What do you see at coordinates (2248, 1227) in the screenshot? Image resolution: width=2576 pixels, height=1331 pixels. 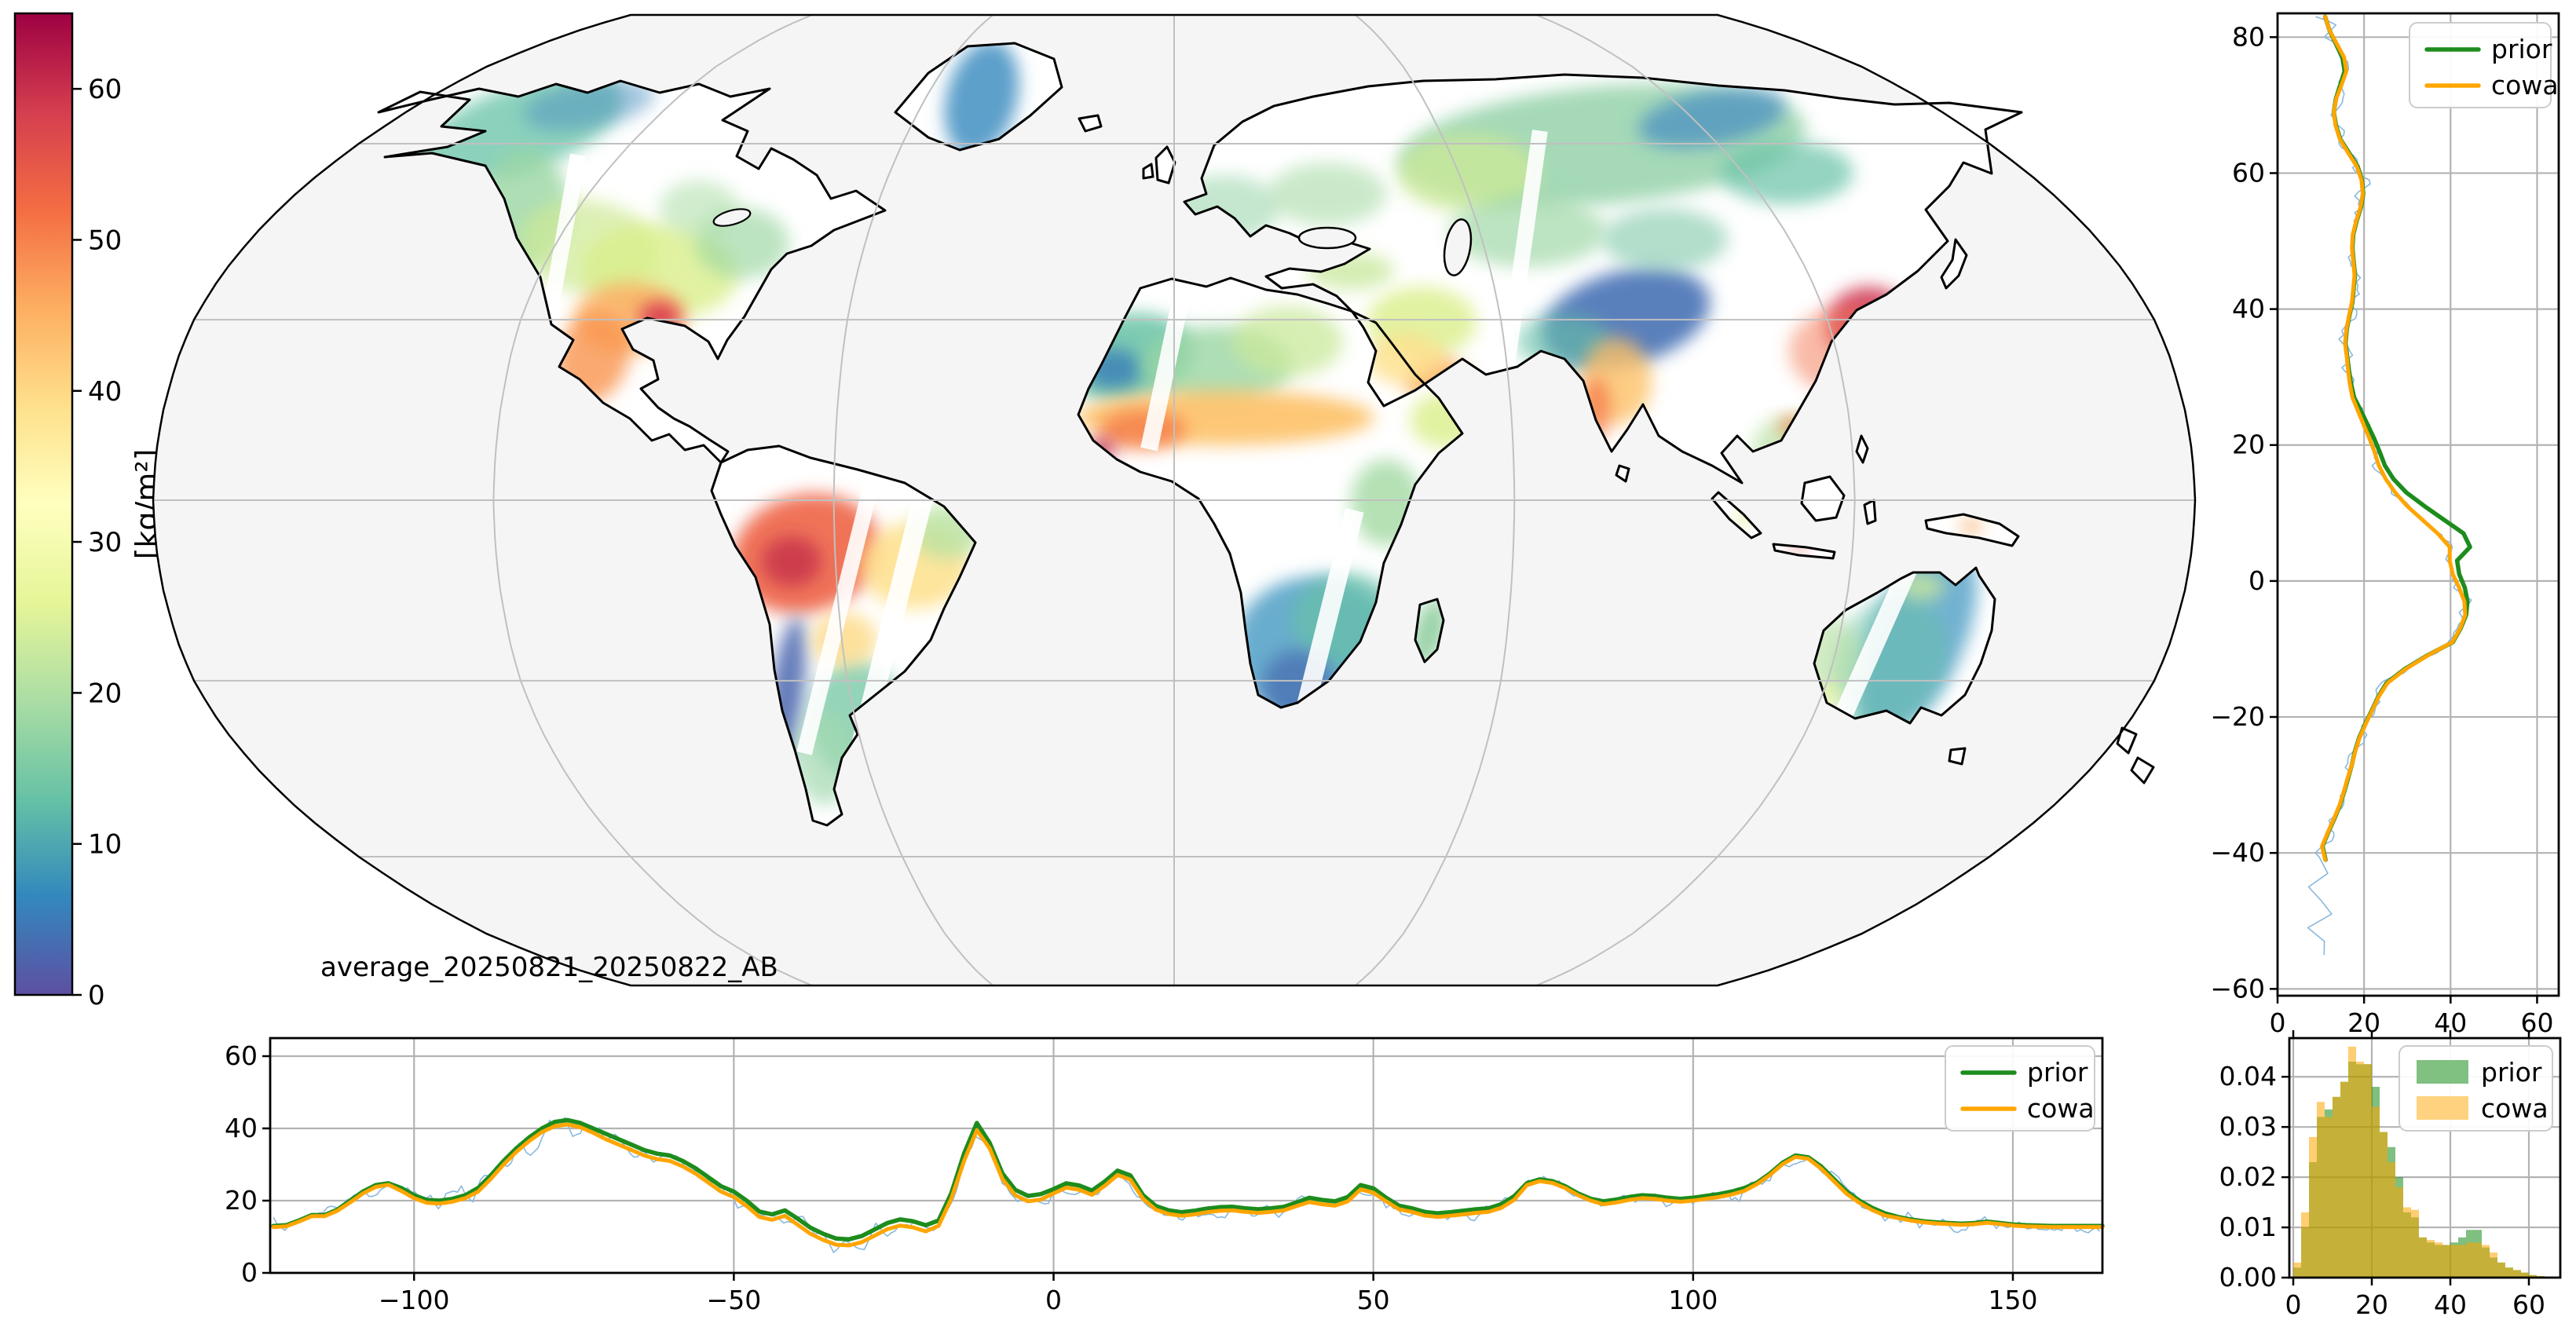 I see `svg-text: 0.01` at bounding box center [2248, 1227].